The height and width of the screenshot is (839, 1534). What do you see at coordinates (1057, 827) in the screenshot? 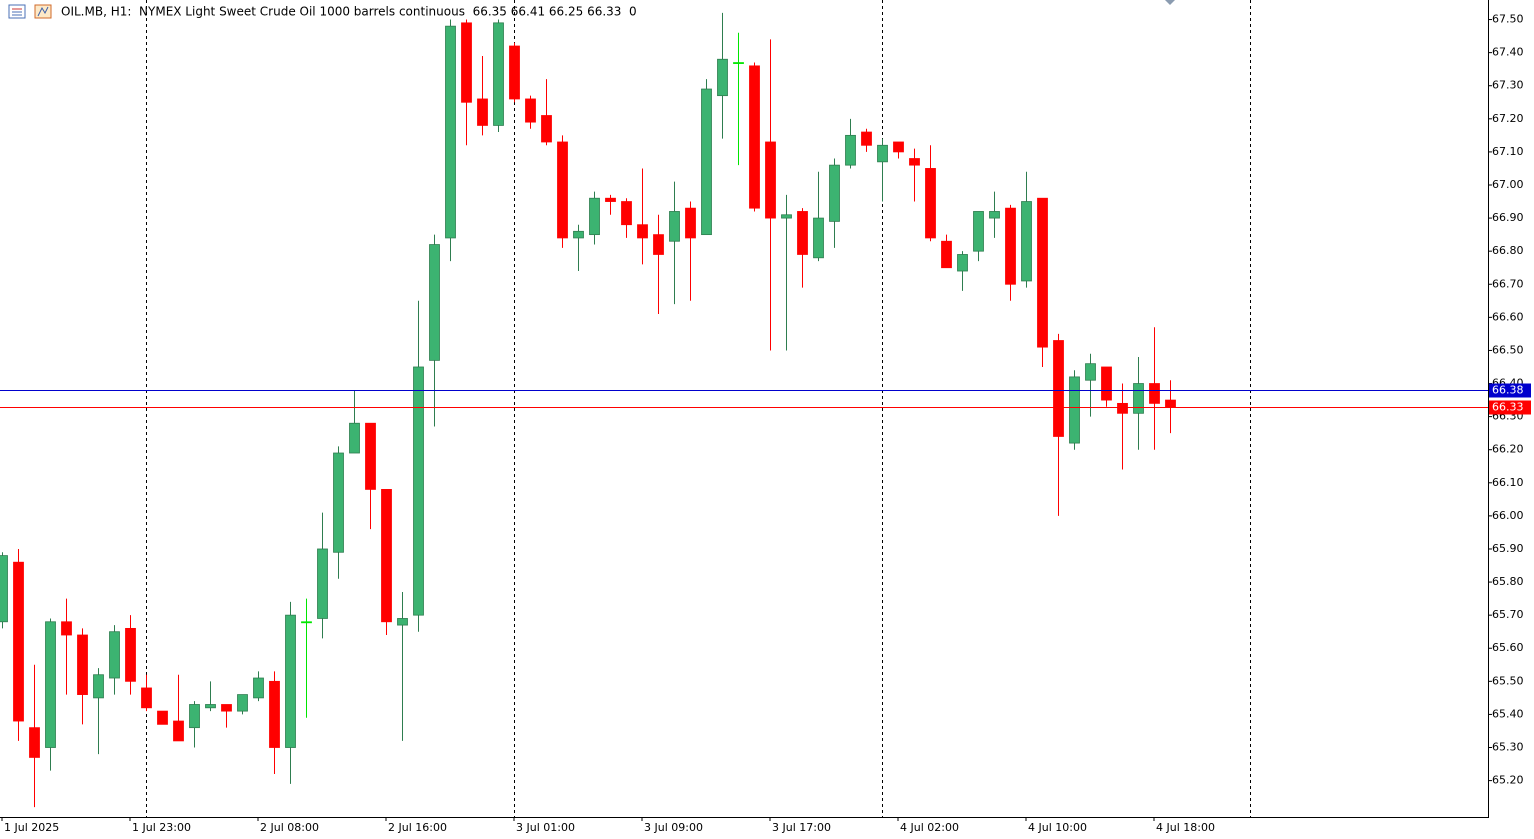
I see `x-tick-label: 4 Jul 10:00` at bounding box center [1057, 827].